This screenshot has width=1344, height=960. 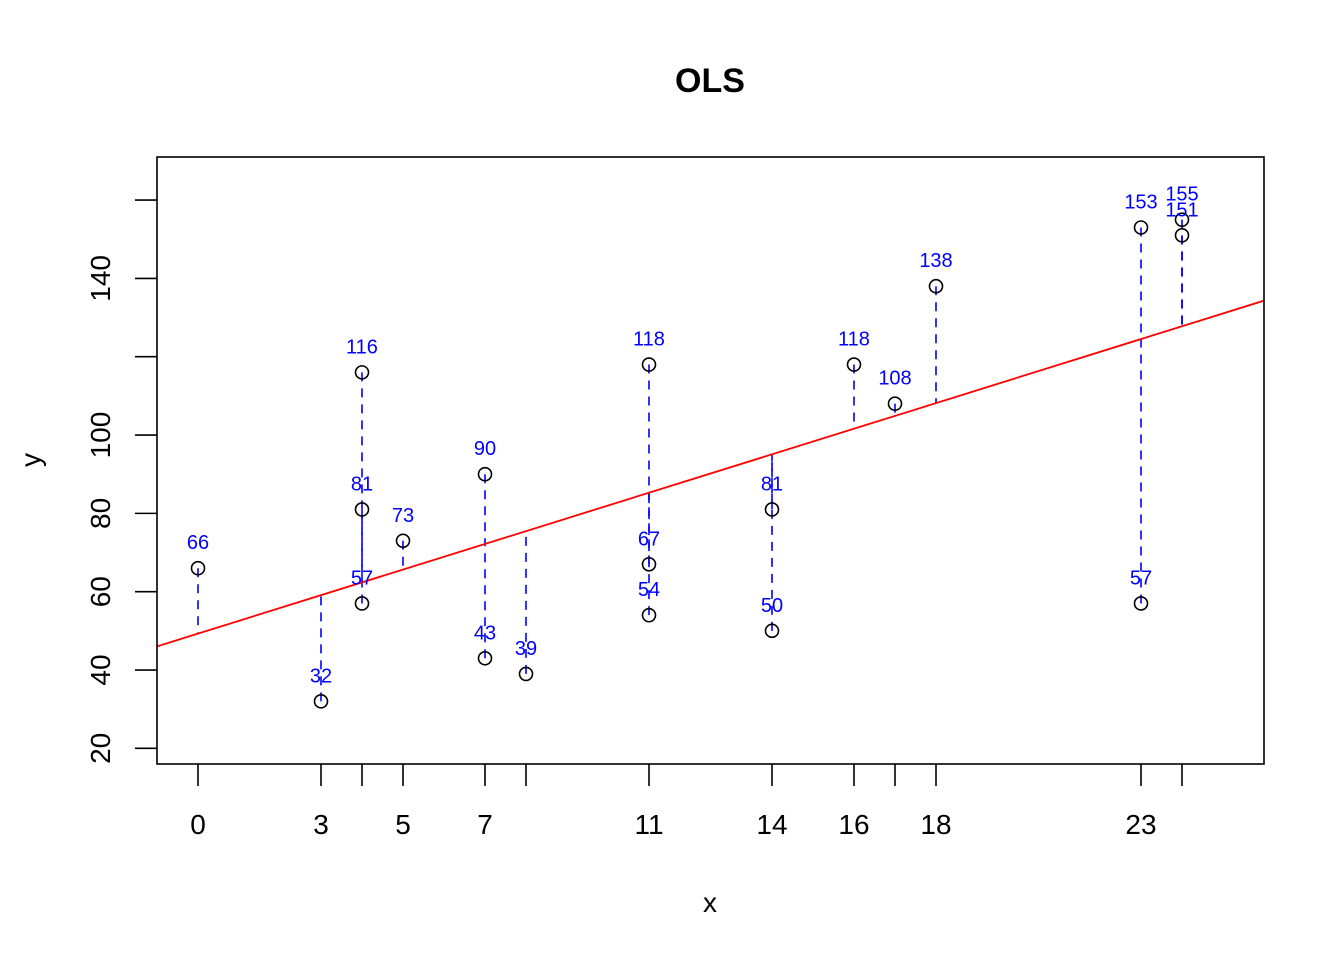 What do you see at coordinates (100, 591) in the screenshot?
I see `y-tick-label: 60` at bounding box center [100, 591].